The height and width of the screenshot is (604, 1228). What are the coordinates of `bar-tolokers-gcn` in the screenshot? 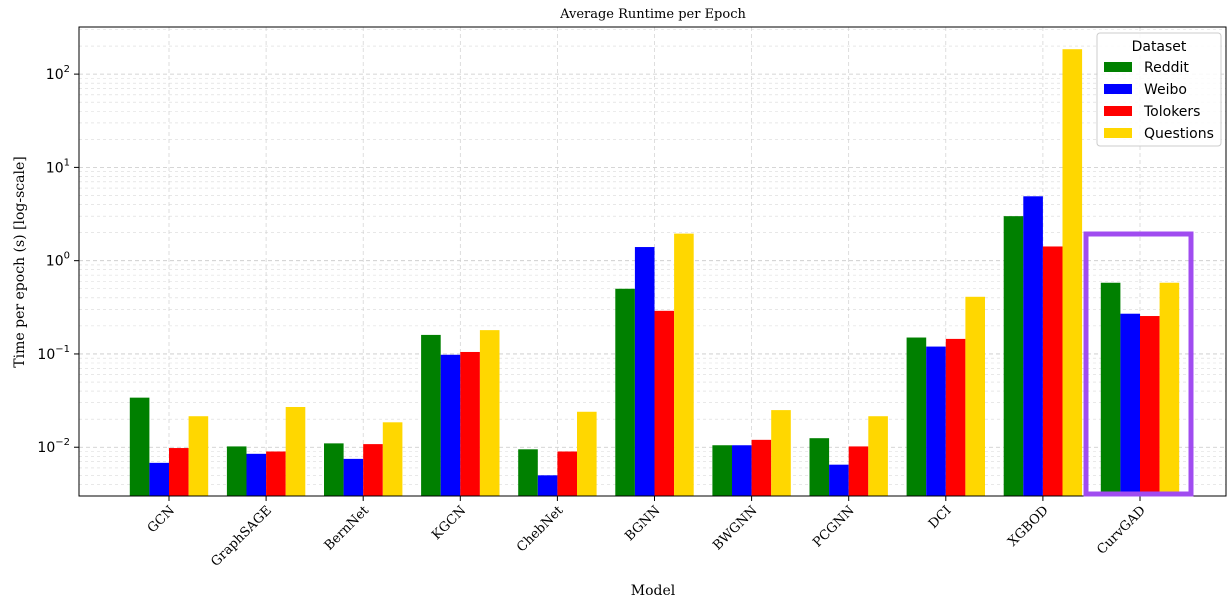 It's located at (179, 472).